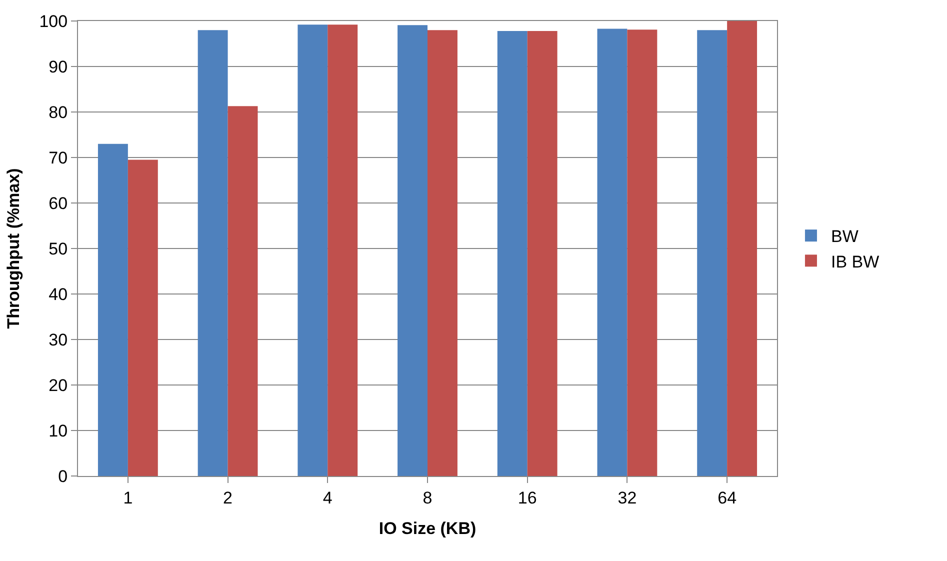  What do you see at coordinates (327, 498) in the screenshot?
I see `x-tick-label: 4` at bounding box center [327, 498].